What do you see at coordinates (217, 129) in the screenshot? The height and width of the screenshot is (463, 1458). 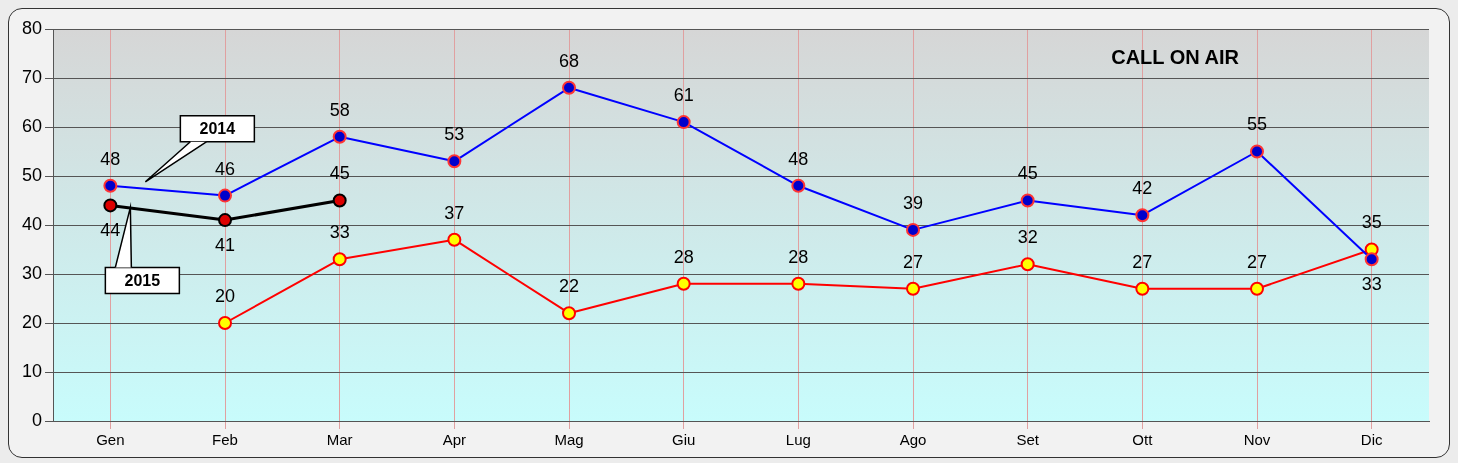 I see `text: 2014` at bounding box center [217, 129].